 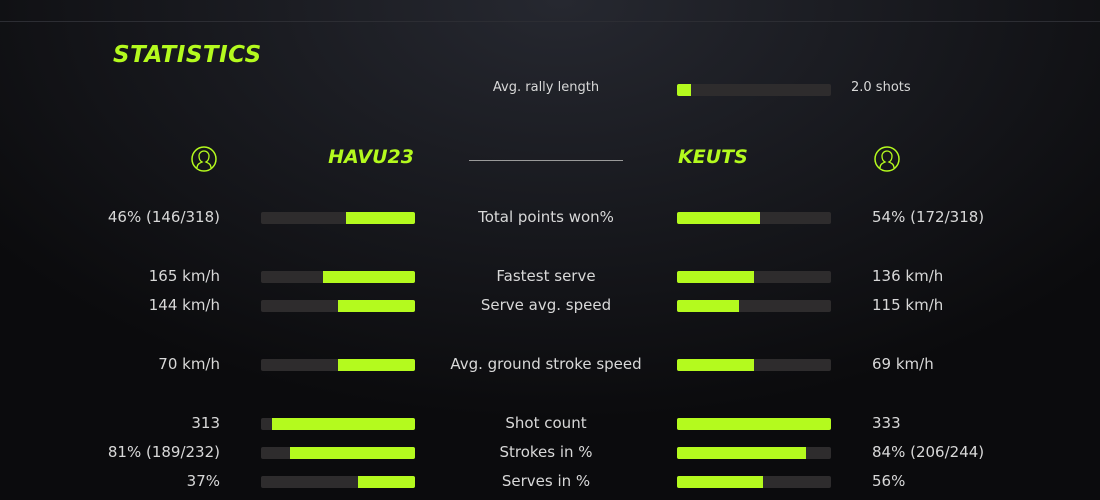 I want to click on stat-left-value: 70 km/h, so click(x=189, y=364).